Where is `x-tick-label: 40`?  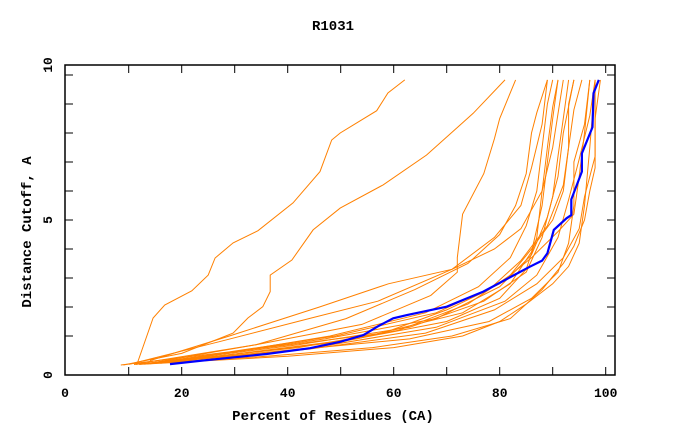 x-tick-label: 40 is located at coordinates (288, 393).